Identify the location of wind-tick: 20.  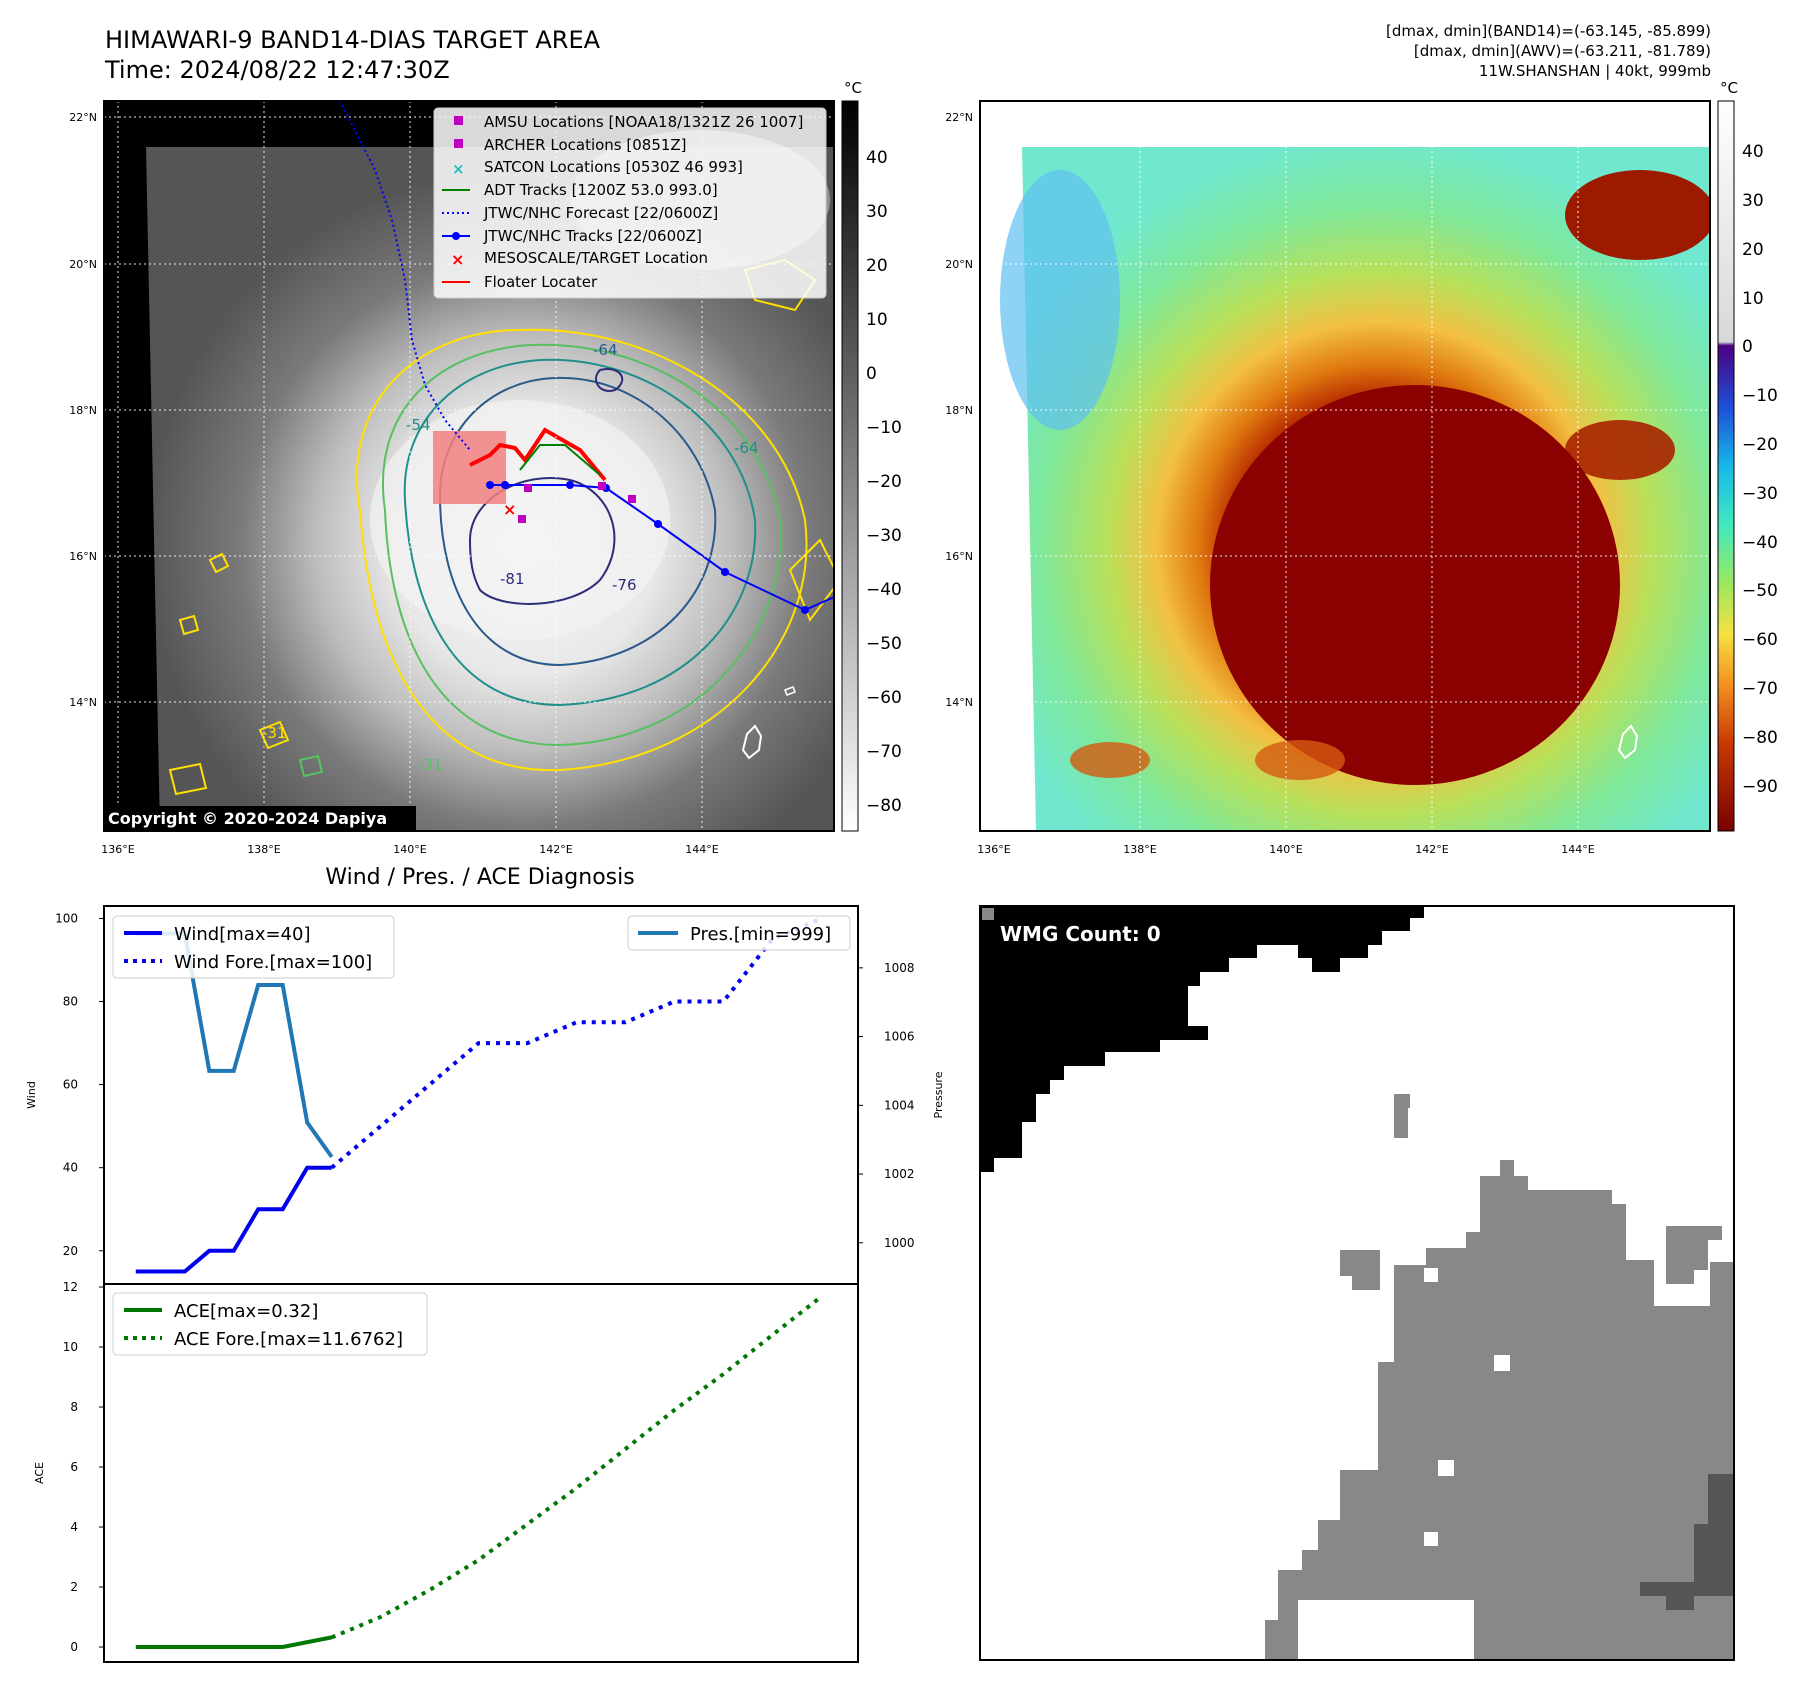
(70, 1251).